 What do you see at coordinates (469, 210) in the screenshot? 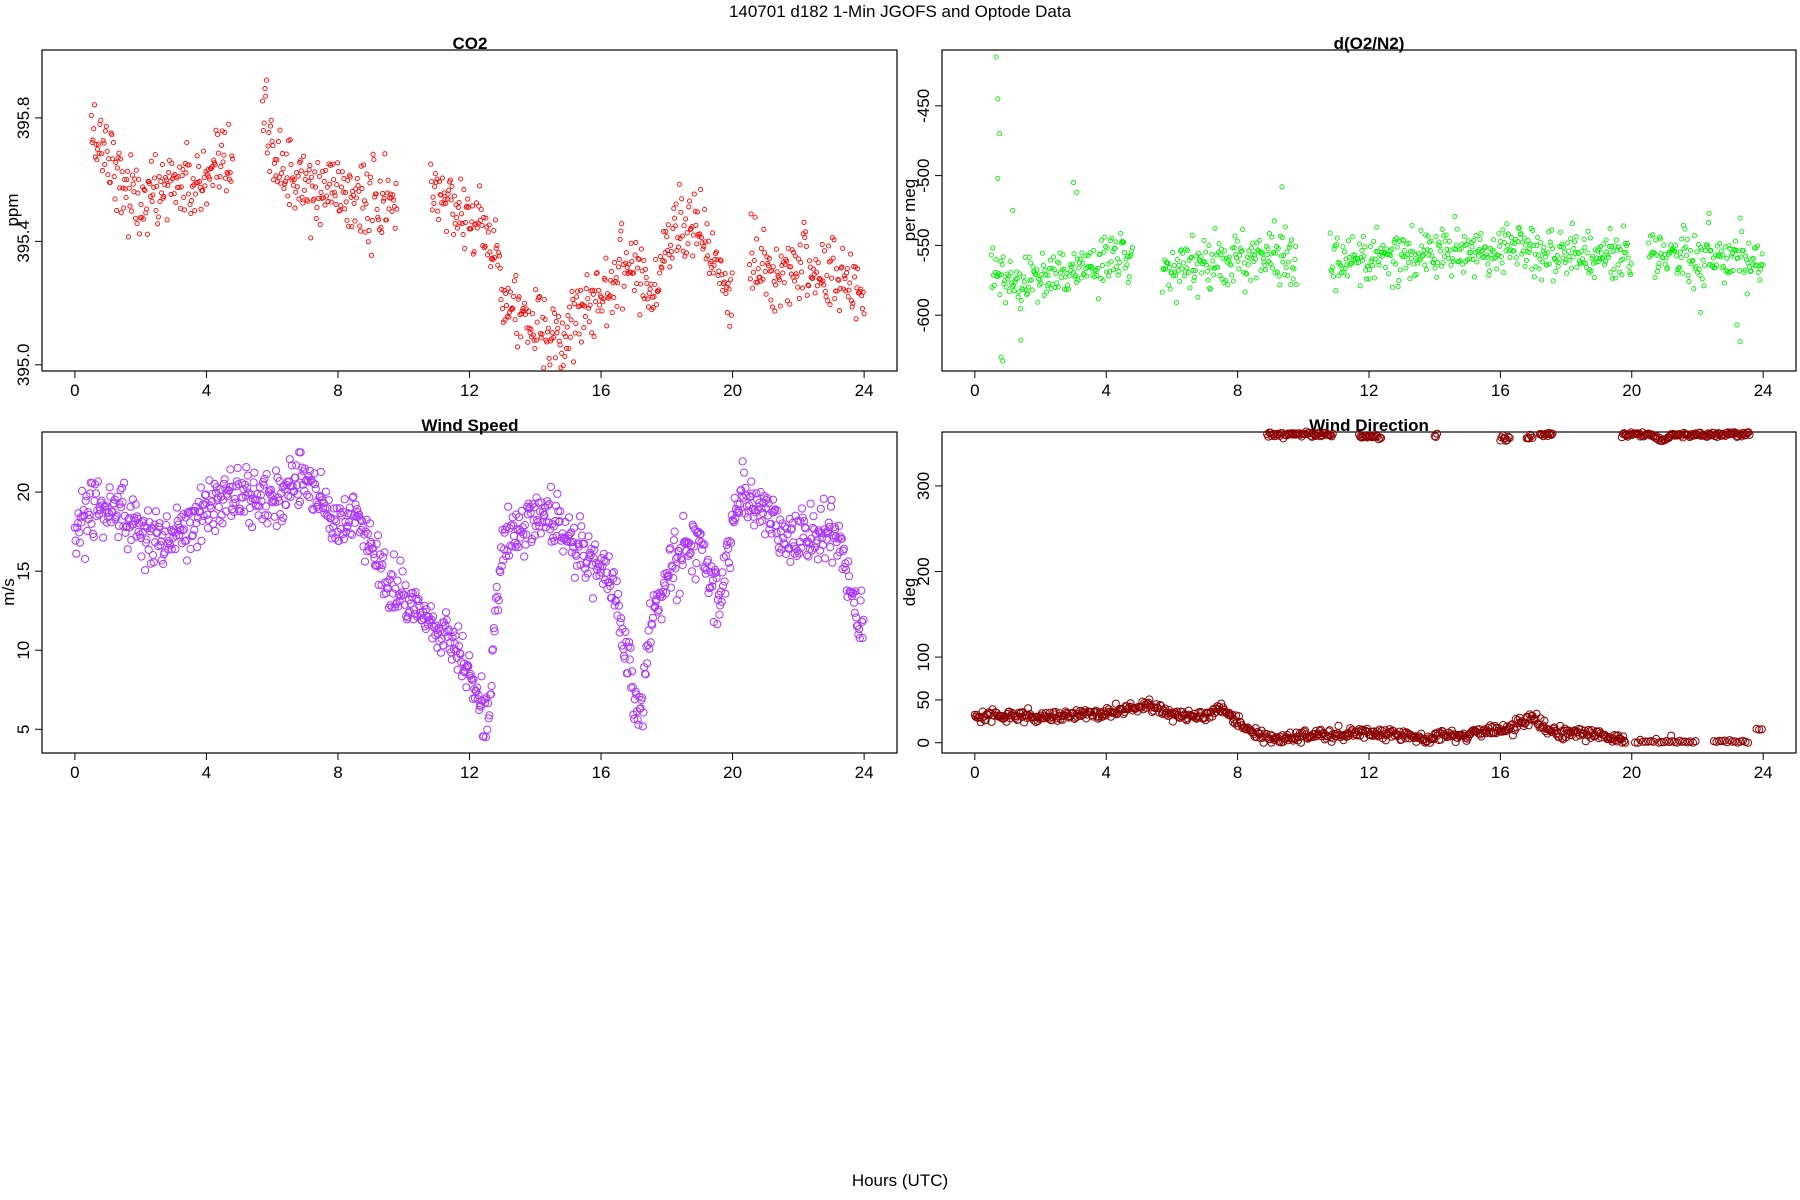
I see `co2-plot-frame` at bounding box center [469, 210].